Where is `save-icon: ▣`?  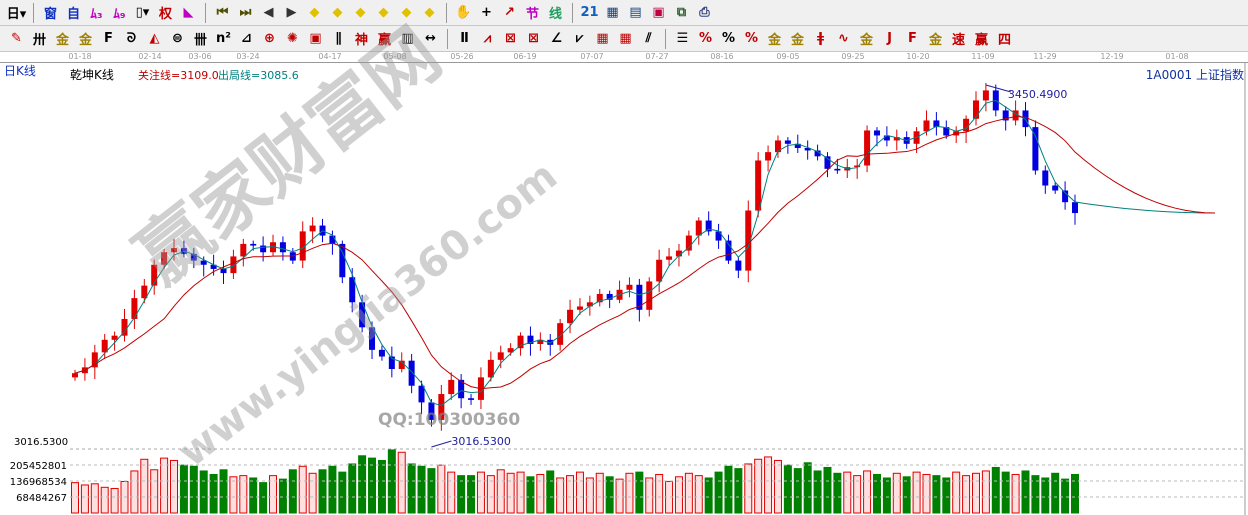
save-icon: ▣ is located at coordinates (658, 12).